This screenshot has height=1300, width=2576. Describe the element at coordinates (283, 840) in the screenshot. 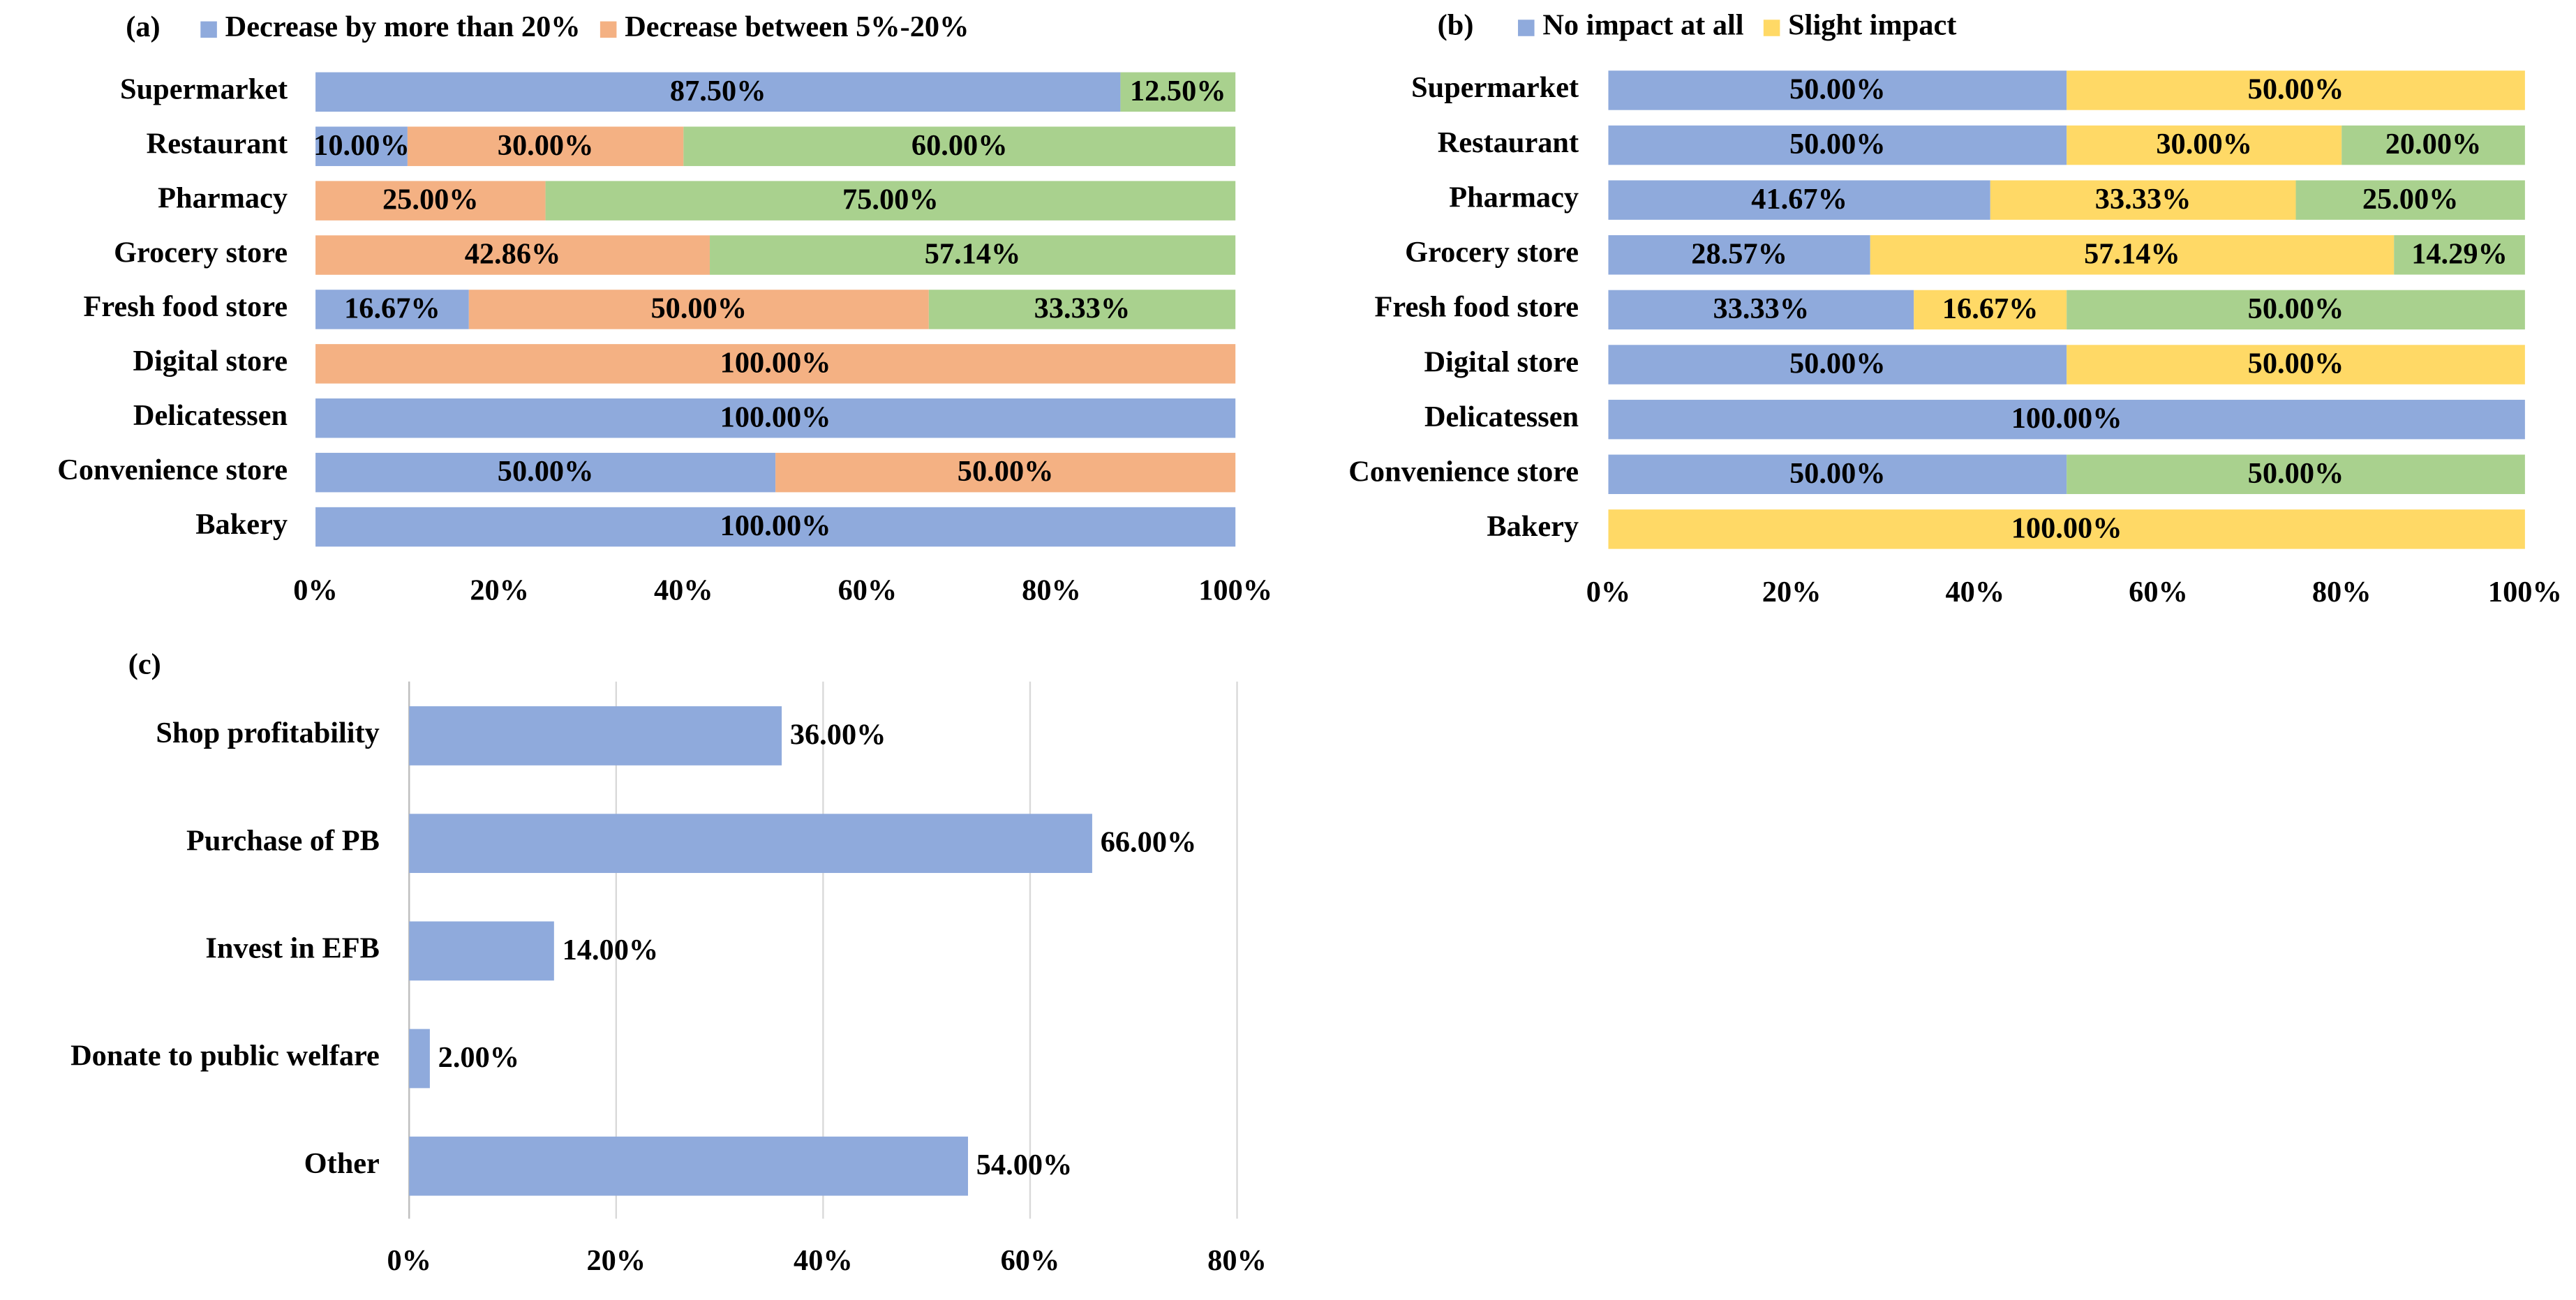

I see `category-label: Purchase of PB` at that location.